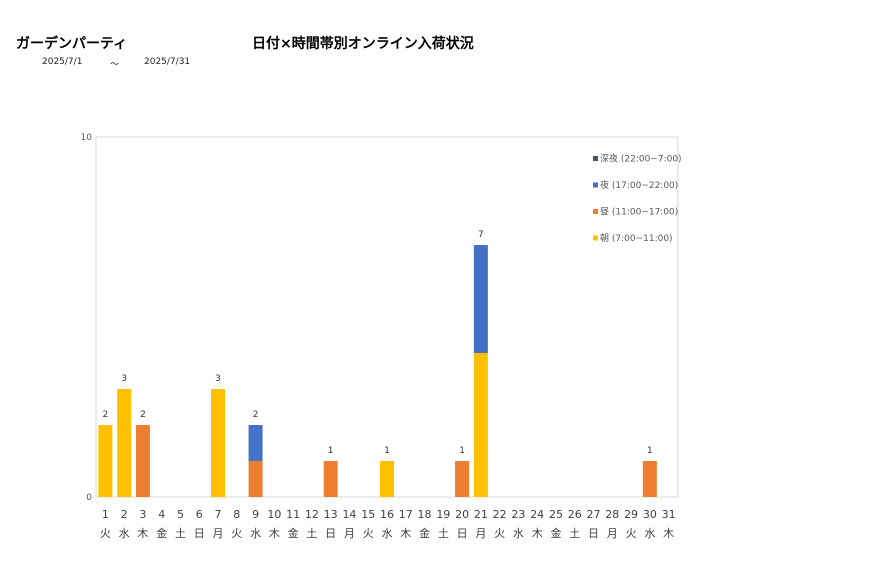 Image resolution: width=877 pixels, height=578 pixels. I want to click on x-tick-day: 12, so click(312, 514).